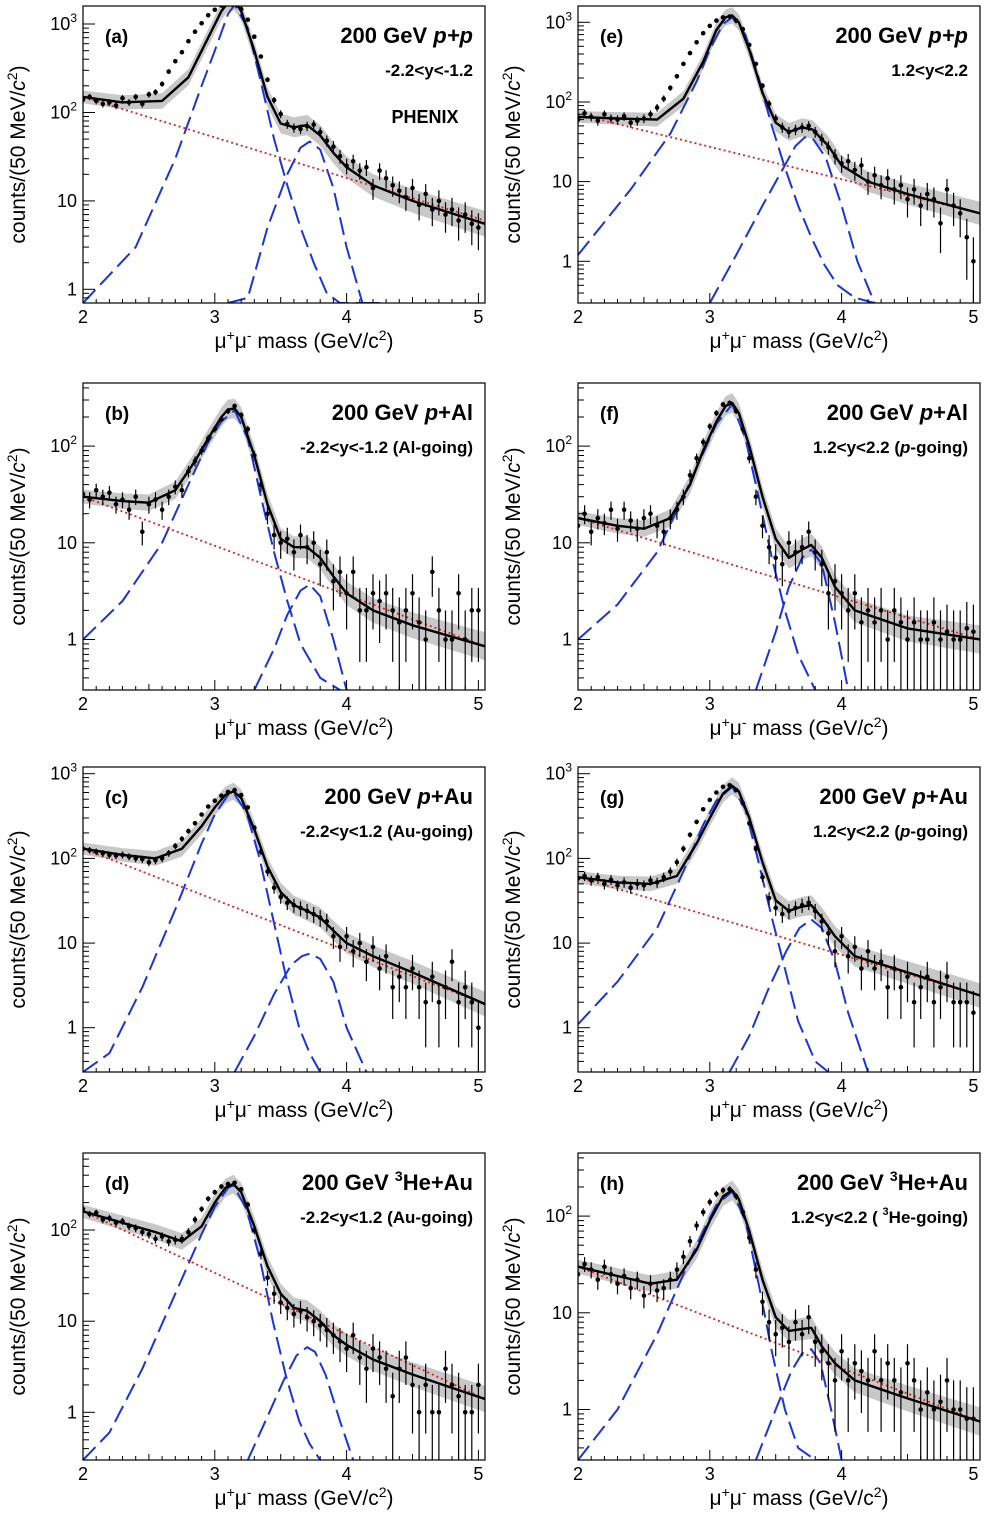 The height and width of the screenshot is (1514, 984). What do you see at coordinates (882, 1181) in the screenshot?
I see `panel-title: 200 GeV 3He+Au` at bounding box center [882, 1181].